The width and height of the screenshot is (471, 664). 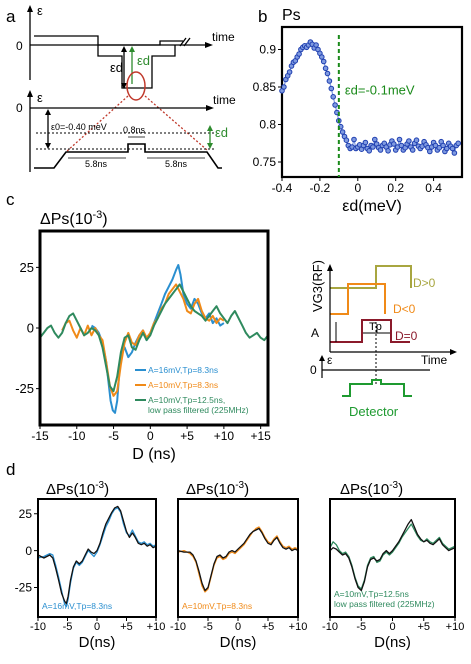 I want to click on d1-xtick-label: 0, so click(x=97, y=627).